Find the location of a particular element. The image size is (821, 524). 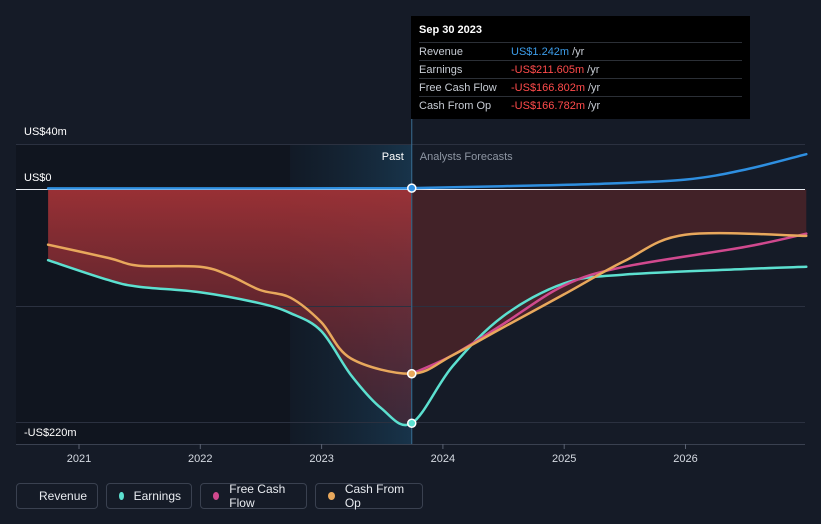

tooltip-value: -US$166.782m is located at coordinates (548, 105).